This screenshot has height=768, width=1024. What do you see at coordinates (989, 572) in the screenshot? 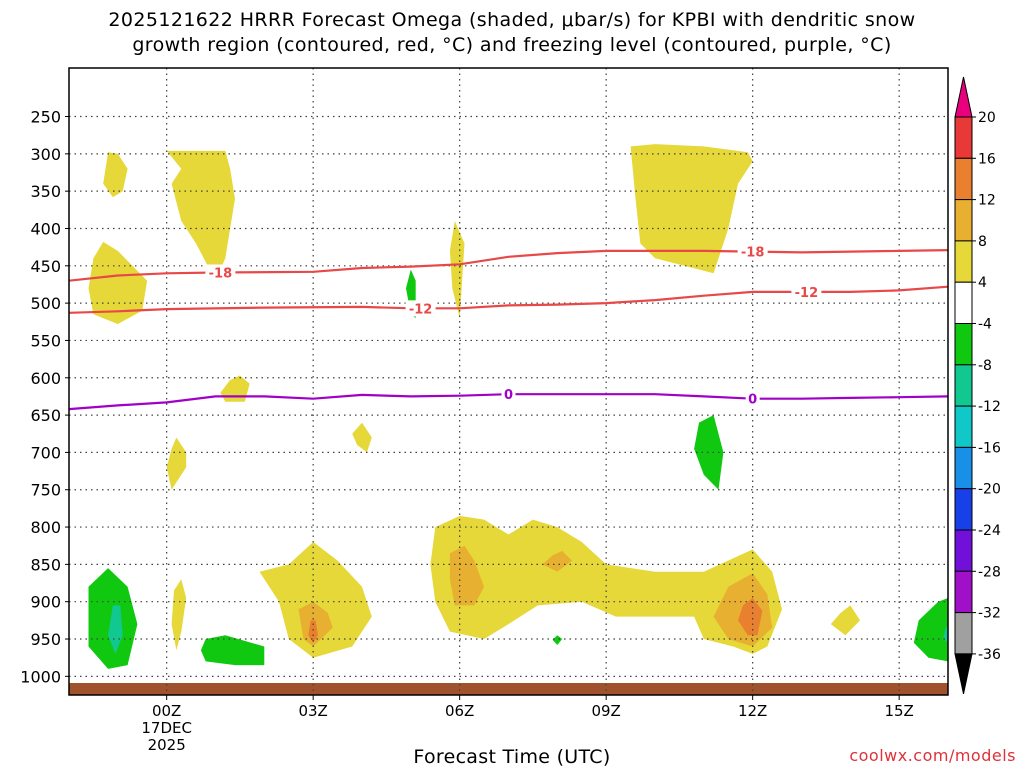
I see `colorbar-label: -28` at bounding box center [989, 572].